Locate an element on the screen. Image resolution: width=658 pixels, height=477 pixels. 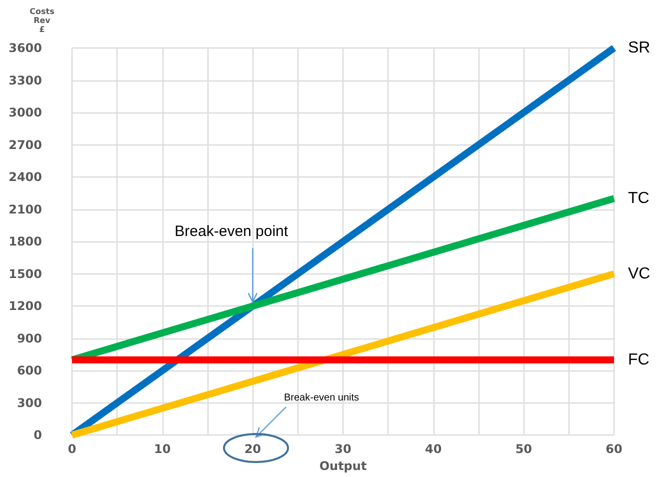
annotation: Break-even units is located at coordinates (322, 398).